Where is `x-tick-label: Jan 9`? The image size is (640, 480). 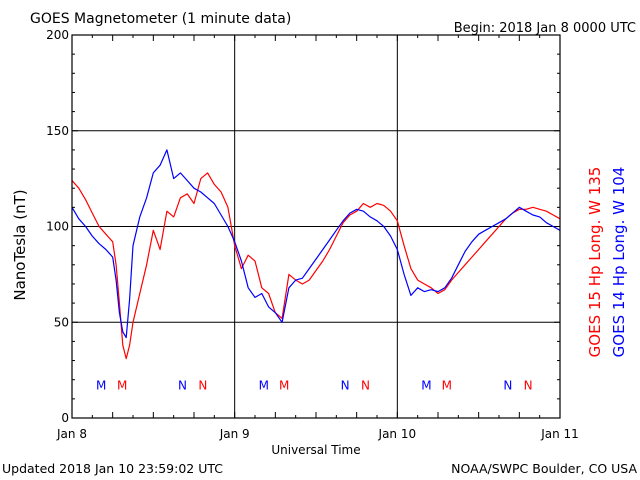 x-tick-label: Jan 9 is located at coordinates (234, 434).